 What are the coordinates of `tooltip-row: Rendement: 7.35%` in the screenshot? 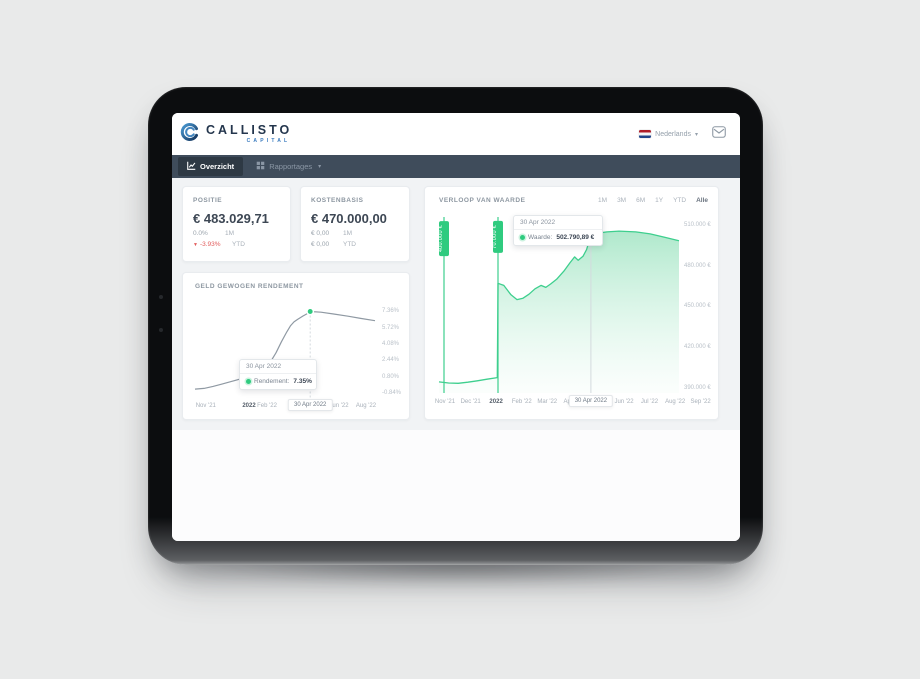 It's located at (278, 381).